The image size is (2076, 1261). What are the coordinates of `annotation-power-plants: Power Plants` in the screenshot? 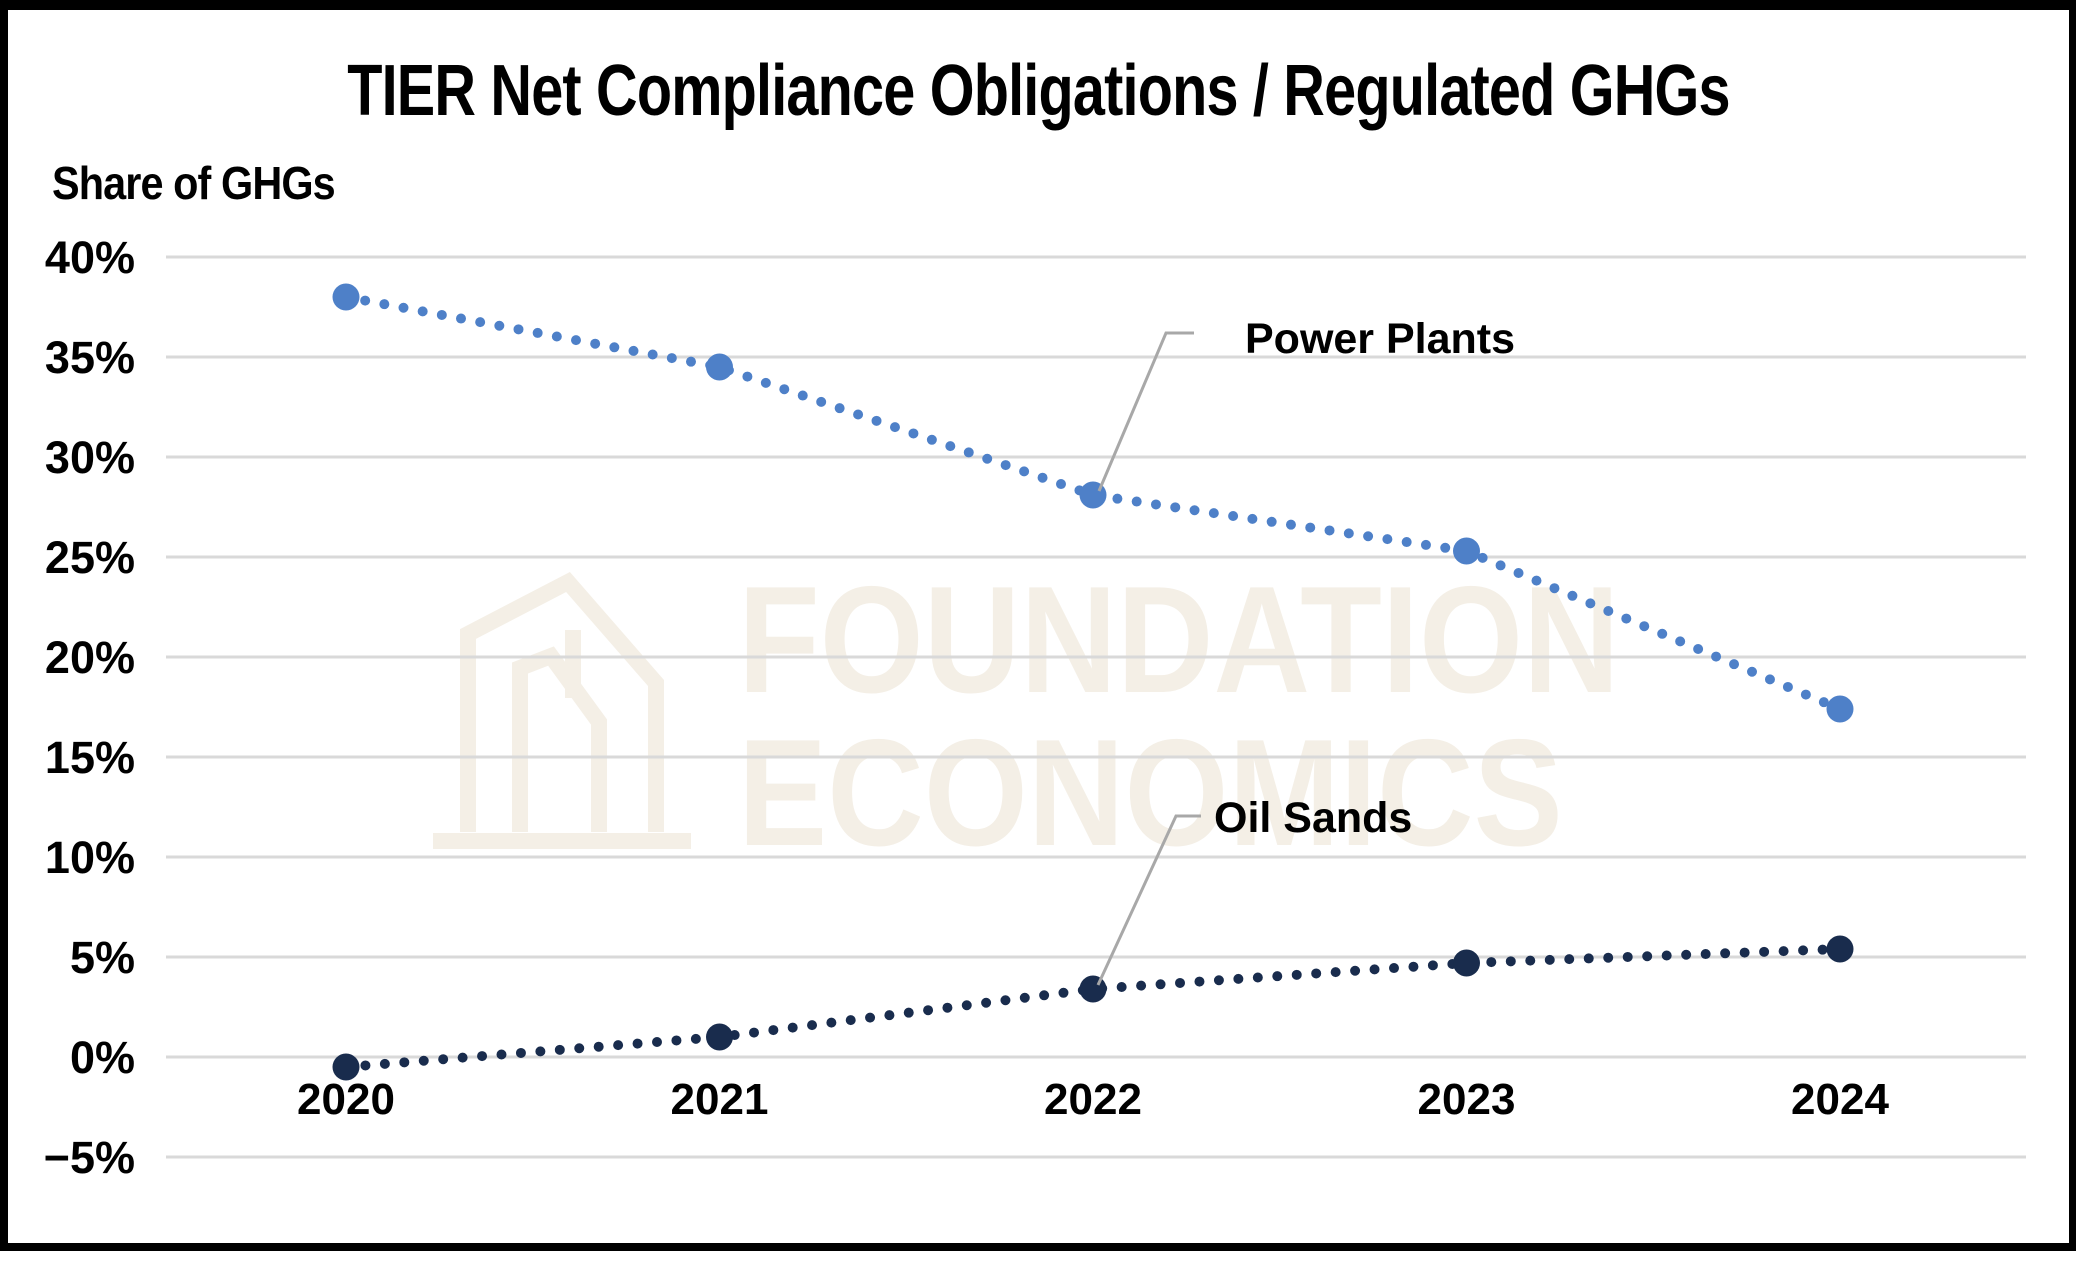 It's located at (1306, 403).